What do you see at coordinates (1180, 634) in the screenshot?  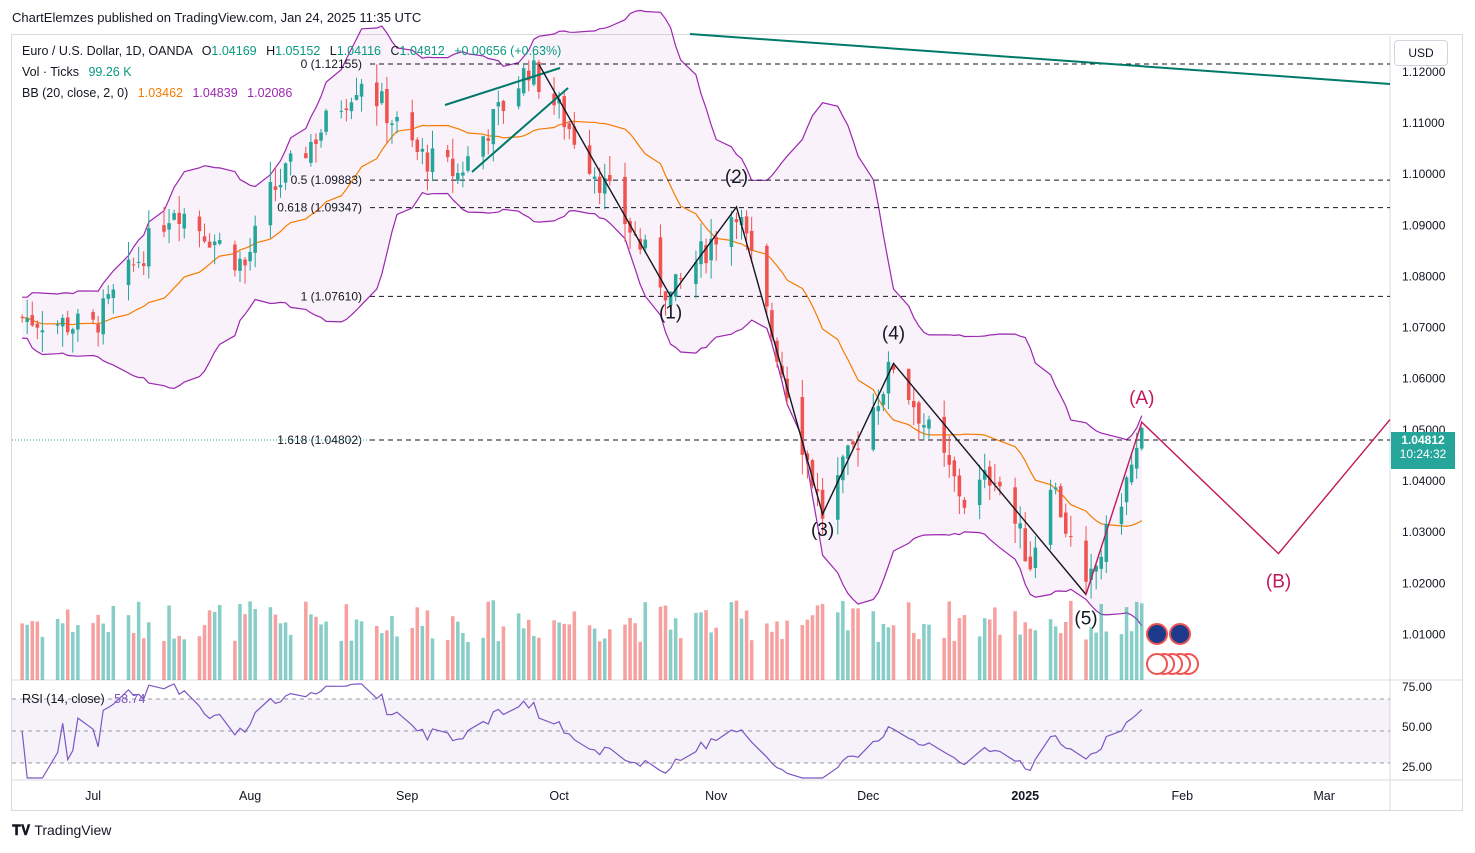 I see `eu-event-icon` at bounding box center [1180, 634].